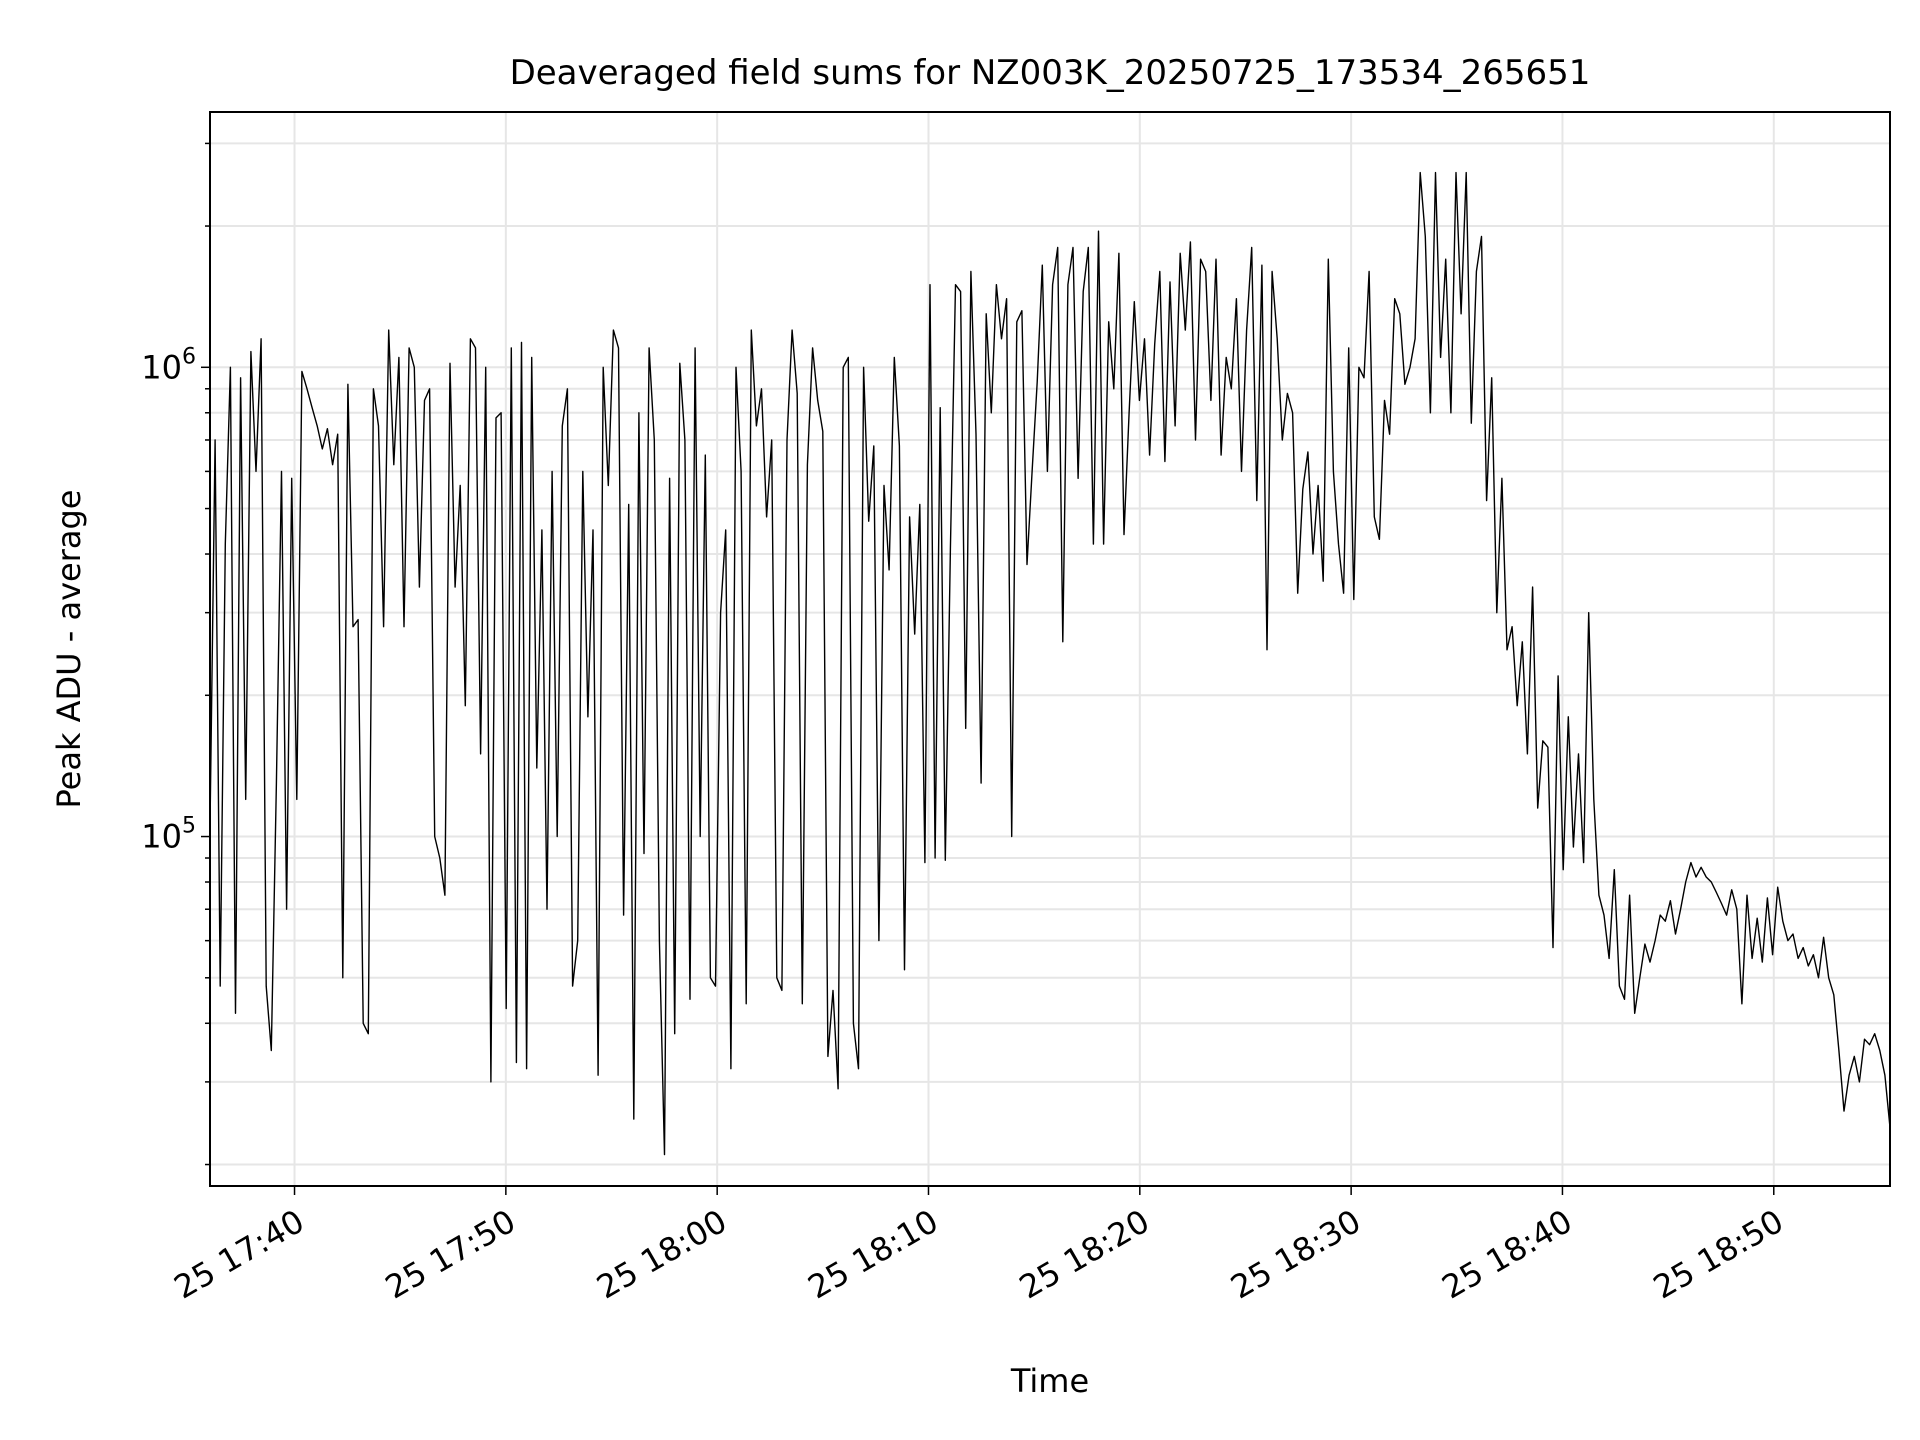 The height and width of the screenshot is (1440, 1920). I want to click on y-tick-label: 10⁶, so click(168, 365).